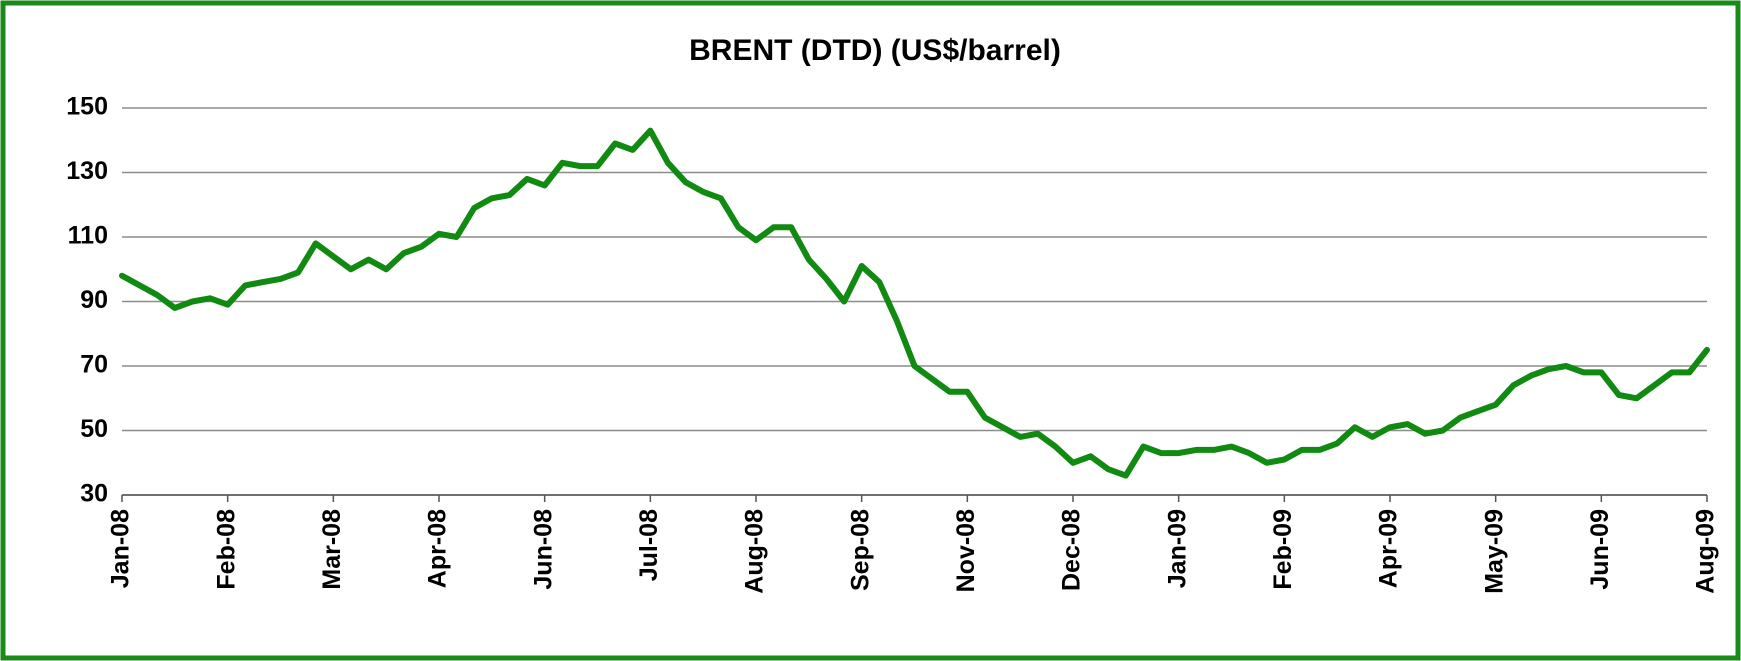  I want to click on y-tick-label: 70, so click(94, 365).